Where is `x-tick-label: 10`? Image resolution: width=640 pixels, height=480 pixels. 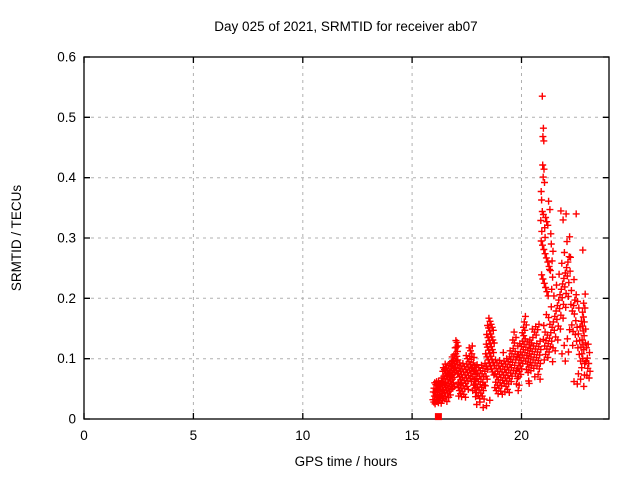 x-tick-label: 10 is located at coordinates (302, 435).